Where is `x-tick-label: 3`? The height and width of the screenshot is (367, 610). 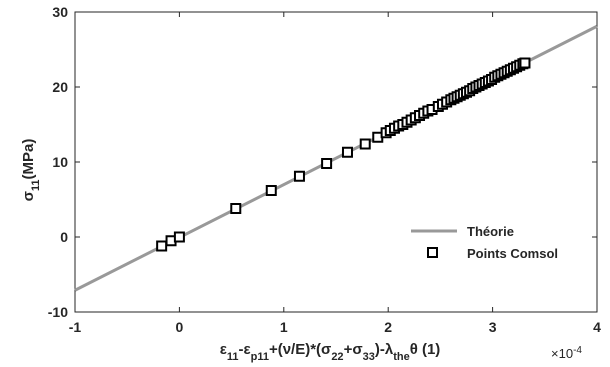 x-tick-label: 3 is located at coordinates (493, 327).